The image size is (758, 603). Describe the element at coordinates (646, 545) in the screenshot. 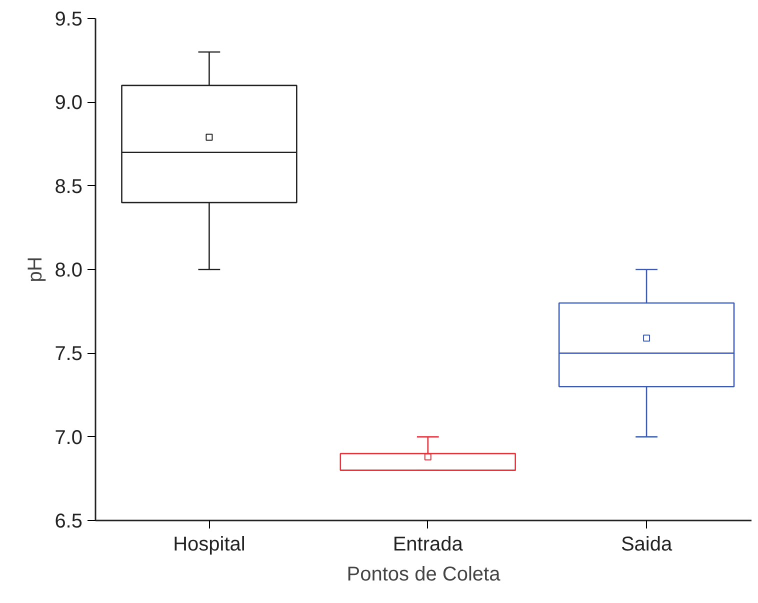

I see `x-tick-label: Saida` at that location.